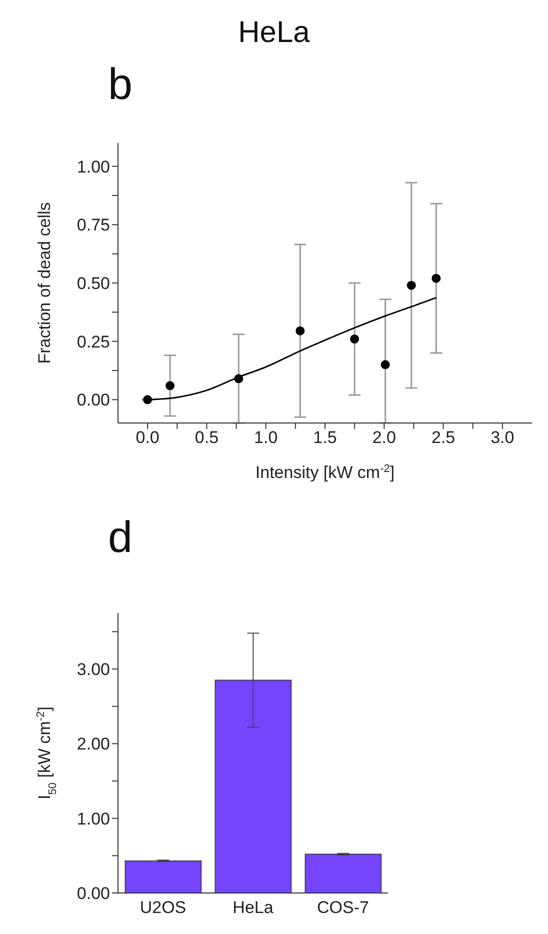  Describe the element at coordinates (93, 744) in the screenshot. I see `y-tick-label: 2.00` at that location.